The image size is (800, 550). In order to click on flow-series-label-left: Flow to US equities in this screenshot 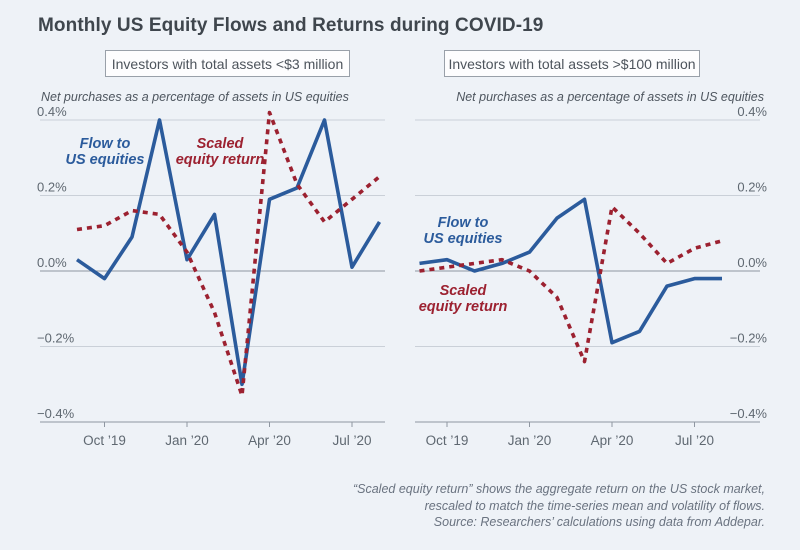, I will do `click(105, 152)`.